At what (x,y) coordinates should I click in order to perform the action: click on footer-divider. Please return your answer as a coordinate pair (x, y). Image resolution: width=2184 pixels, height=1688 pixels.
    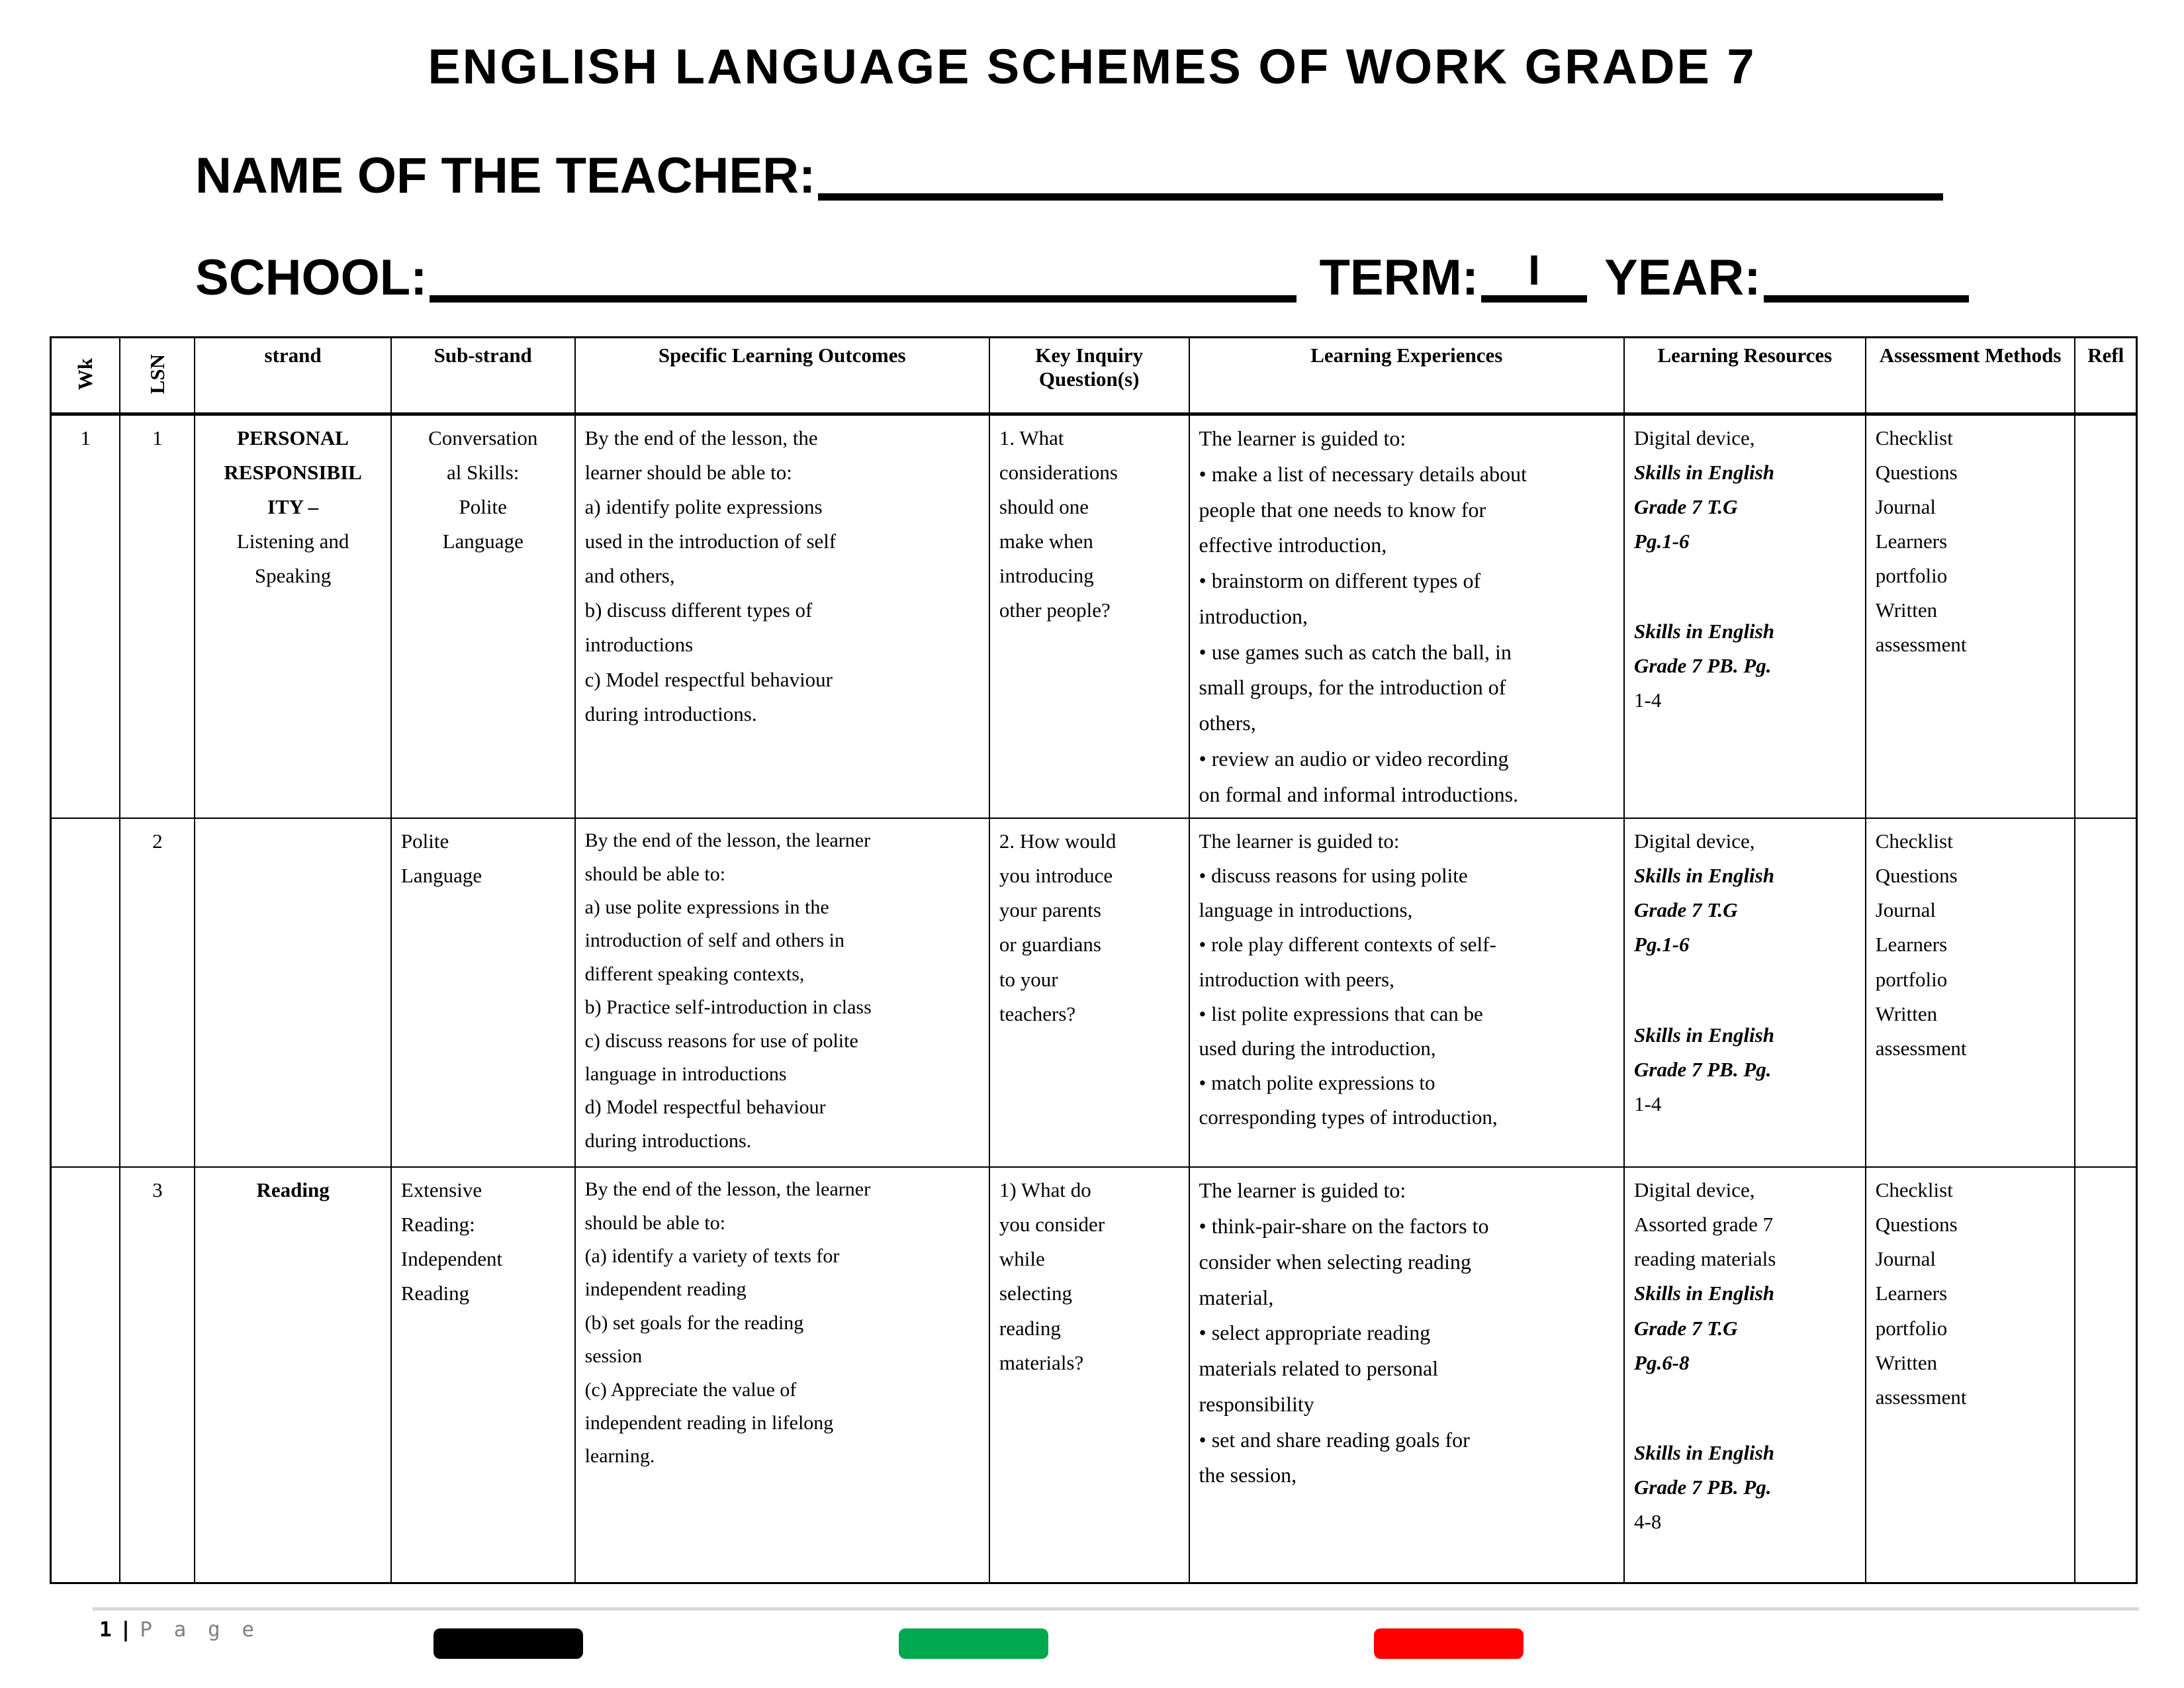
    Looking at the image, I should click on (1116, 1609).